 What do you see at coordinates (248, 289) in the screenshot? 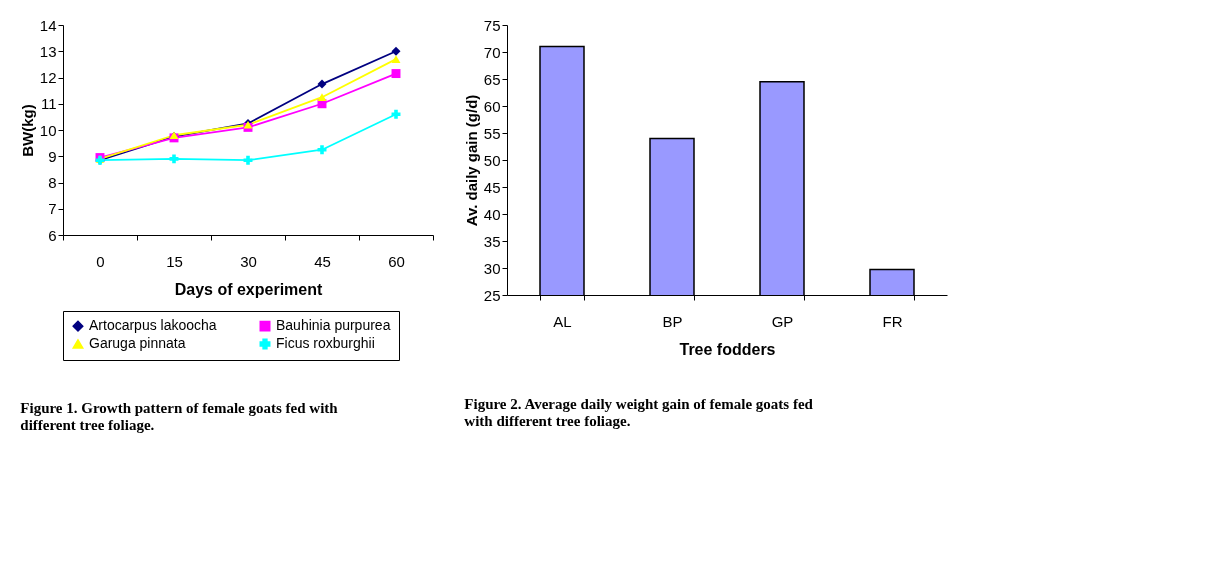
I see `x-axis-title: Days of experiment` at bounding box center [248, 289].